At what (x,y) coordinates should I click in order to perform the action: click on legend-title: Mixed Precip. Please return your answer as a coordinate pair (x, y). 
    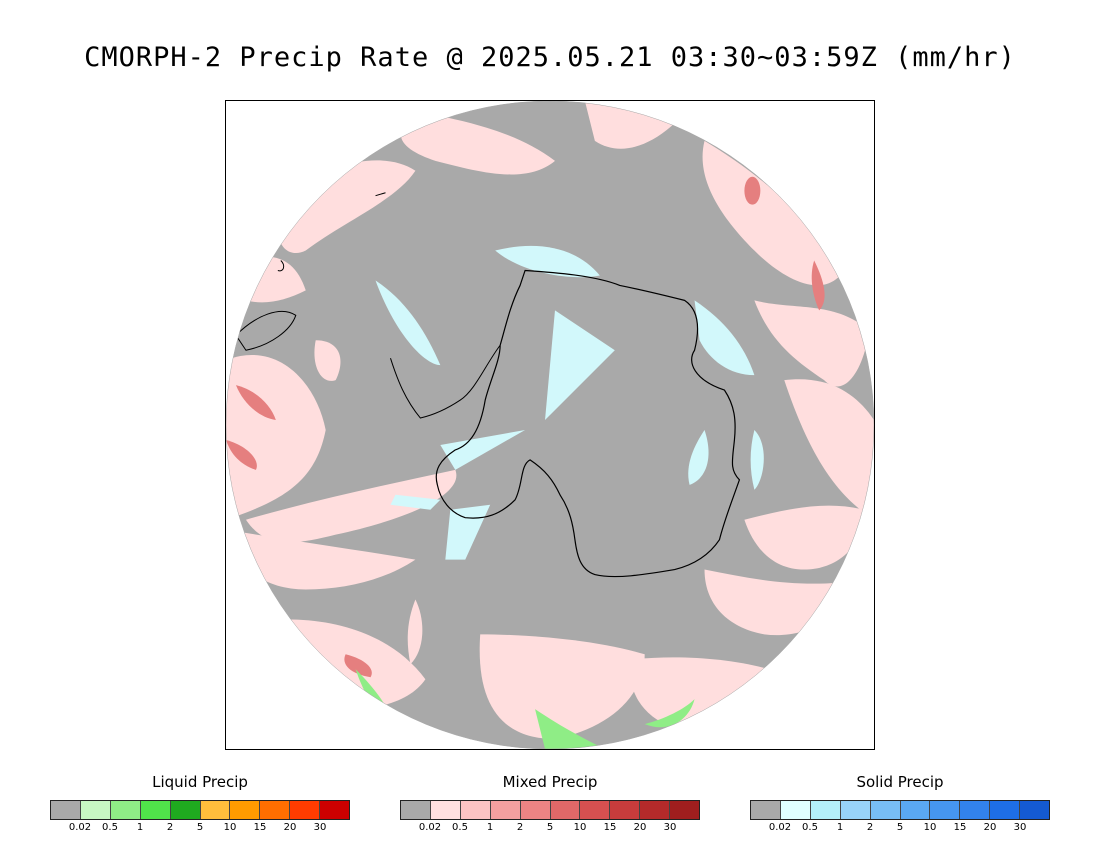
    Looking at the image, I should click on (550, 782).